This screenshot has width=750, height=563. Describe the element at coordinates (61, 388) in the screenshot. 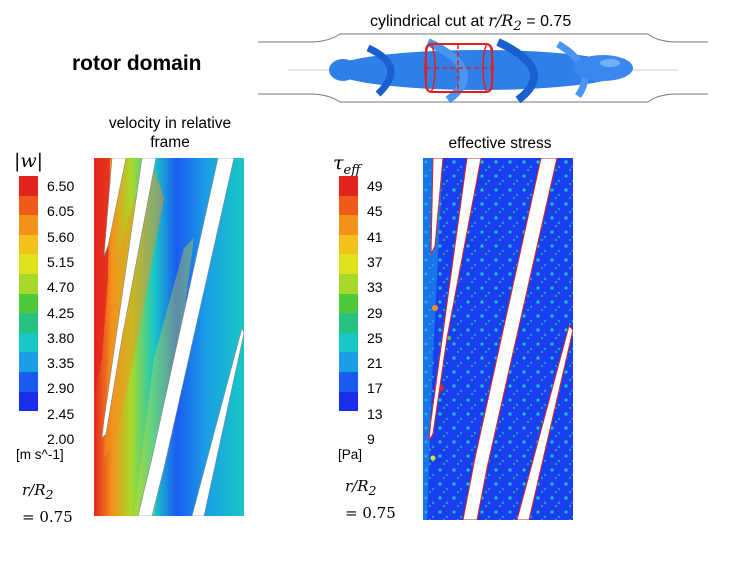

I see `colorbar-tick: 2.90` at that location.